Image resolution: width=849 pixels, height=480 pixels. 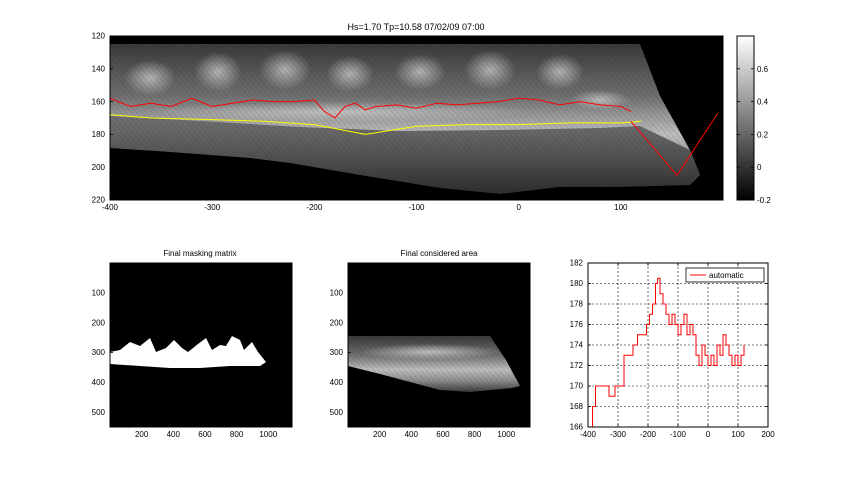 What do you see at coordinates (337, 292) in the screenshot?
I see `area-ytick-label: 100` at bounding box center [337, 292].